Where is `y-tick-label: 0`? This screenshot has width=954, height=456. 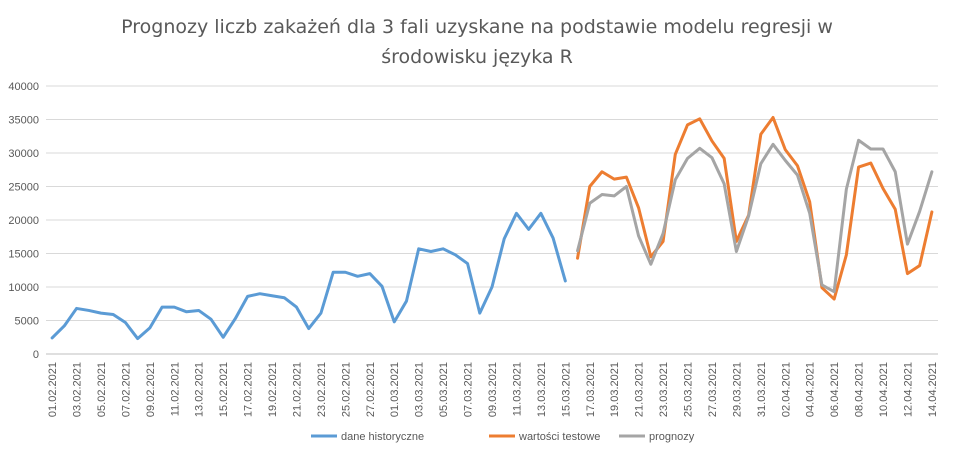 y-tick-label: 0 is located at coordinates (36, 355).